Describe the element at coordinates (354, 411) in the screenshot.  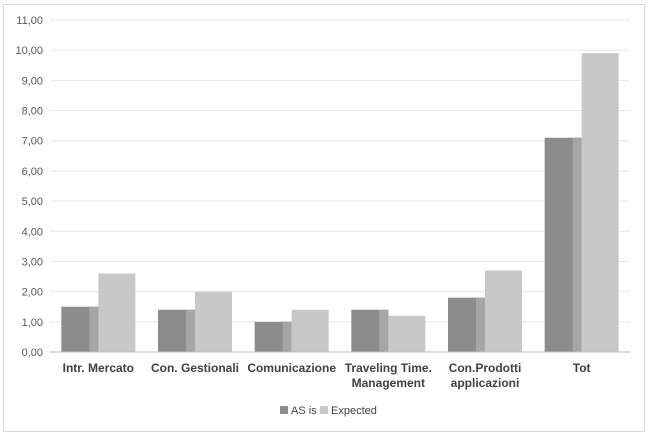
I see `legend-label: Expected` at that location.